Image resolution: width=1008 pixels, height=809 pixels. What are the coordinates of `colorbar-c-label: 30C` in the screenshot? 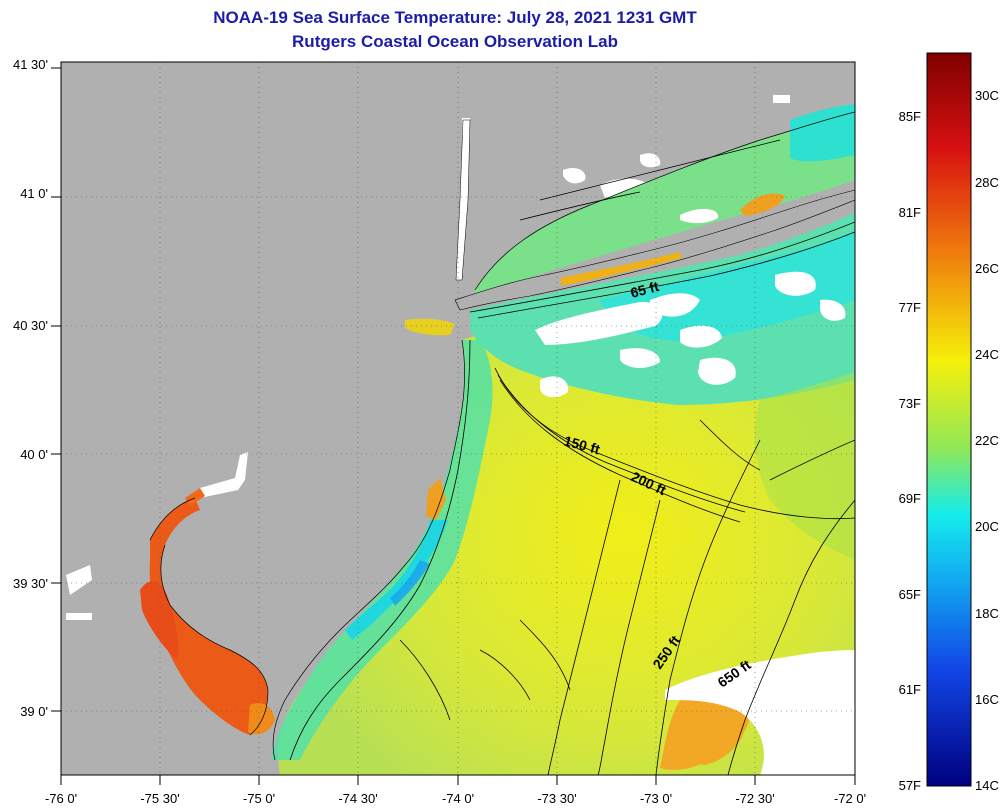 It's located at (987, 95).